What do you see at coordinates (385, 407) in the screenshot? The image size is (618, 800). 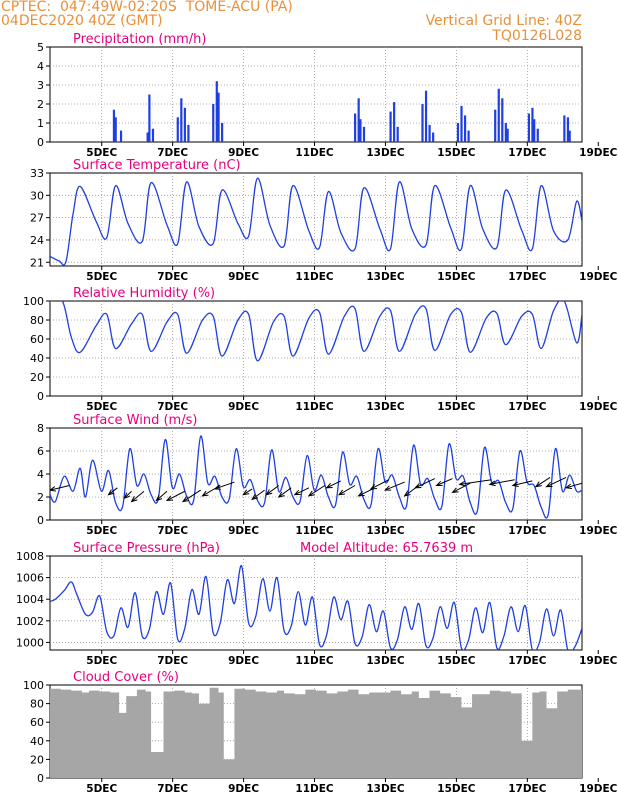 I see `humidity-xtick-label: 13DEC` at bounding box center [385, 407].